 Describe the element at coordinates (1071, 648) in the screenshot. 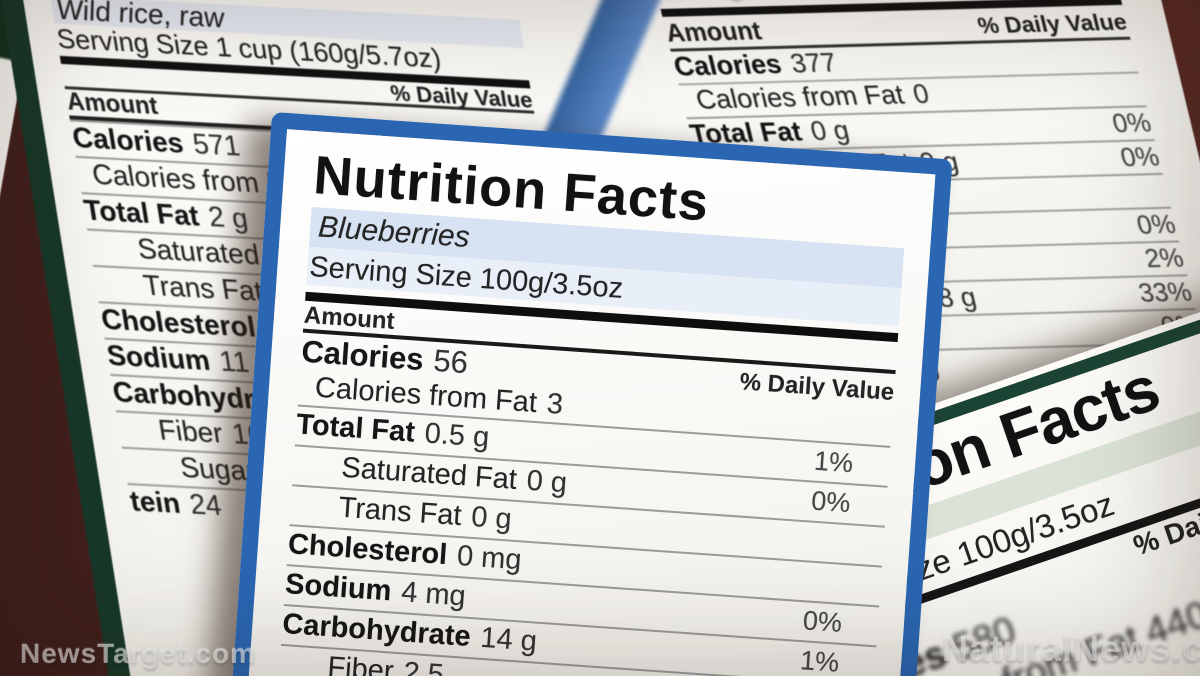

I see `watermark: NaturalNews.com` at that location.